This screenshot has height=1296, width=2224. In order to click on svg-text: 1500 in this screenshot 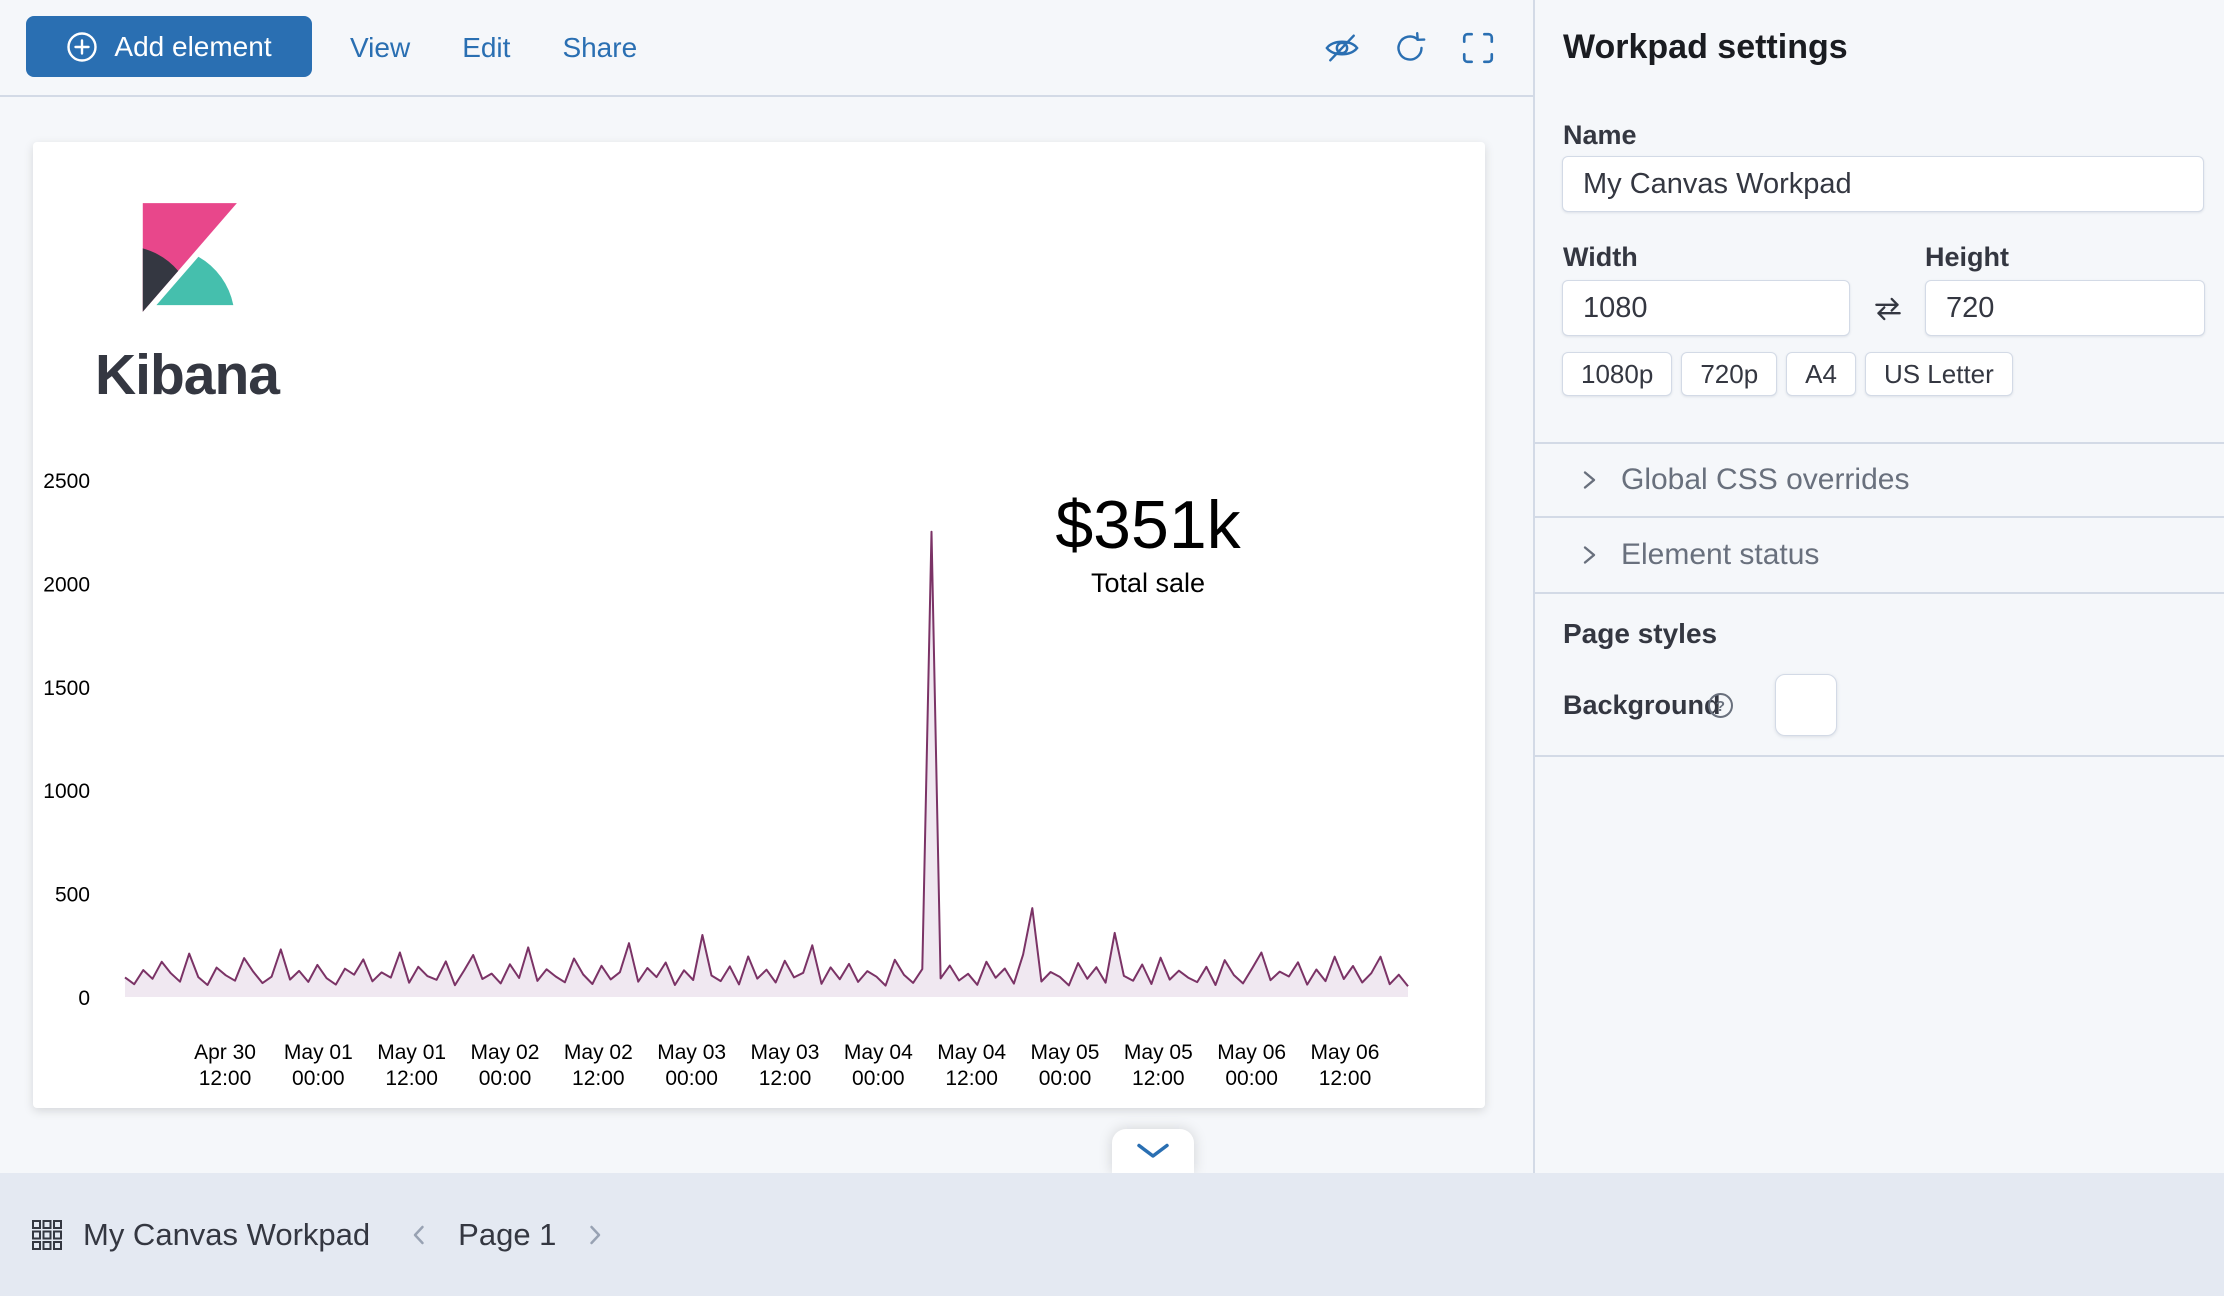, I will do `click(66, 688)`.